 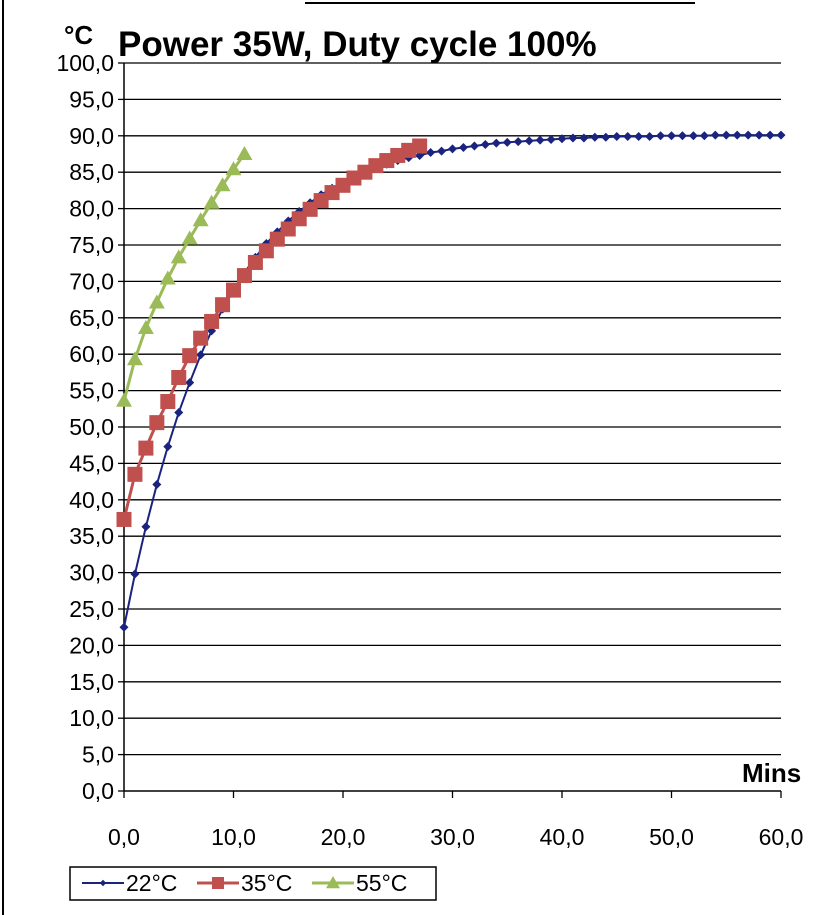 I want to click on chart-title: Power 35W, Duty cycle 100%, so click(x=357, y=44).